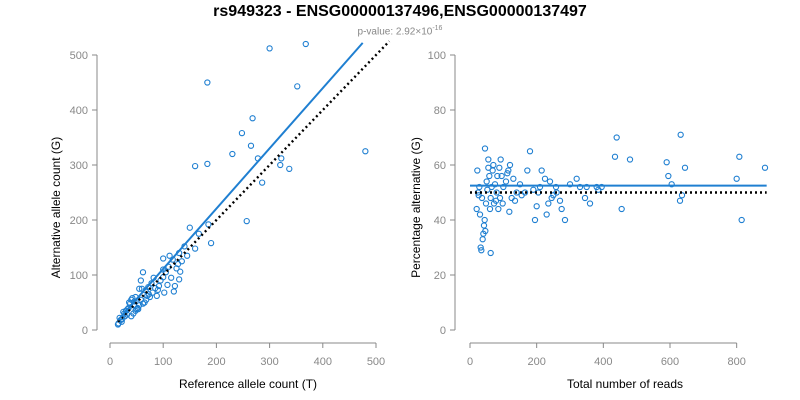 The image size is (800, 400). I want to click on right-y-tick-label: 20, so click(440, 276).